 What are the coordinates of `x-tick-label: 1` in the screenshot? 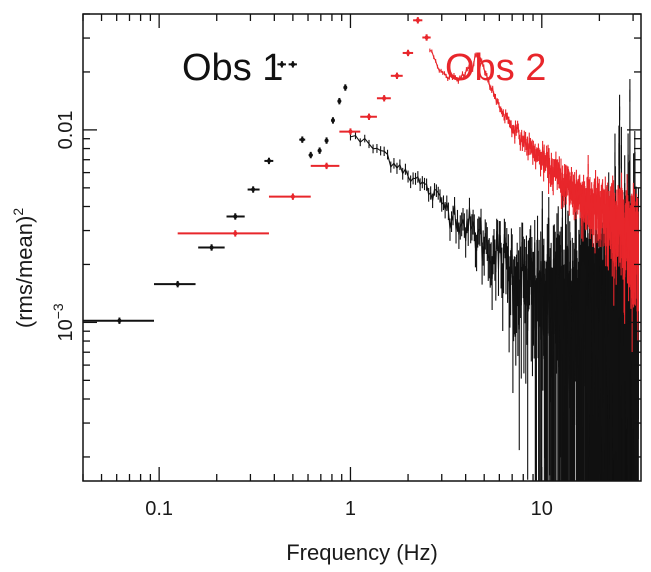 It's located at (350, 509).